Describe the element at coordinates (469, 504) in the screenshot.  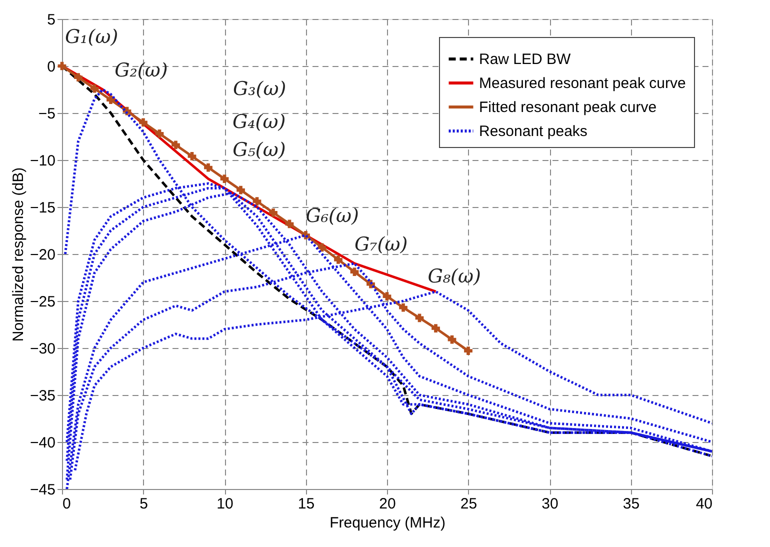
I see `x-tick-label: 25` at that location.